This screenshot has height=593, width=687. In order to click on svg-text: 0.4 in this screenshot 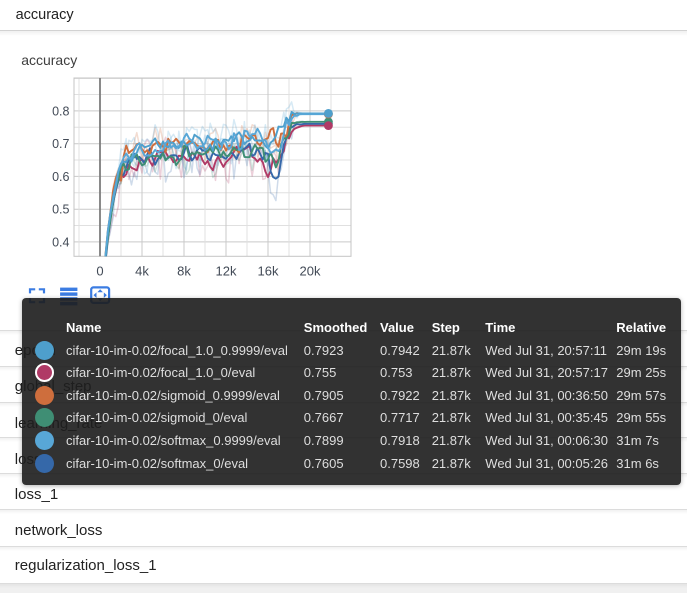, I will do `click(60, 242)`.